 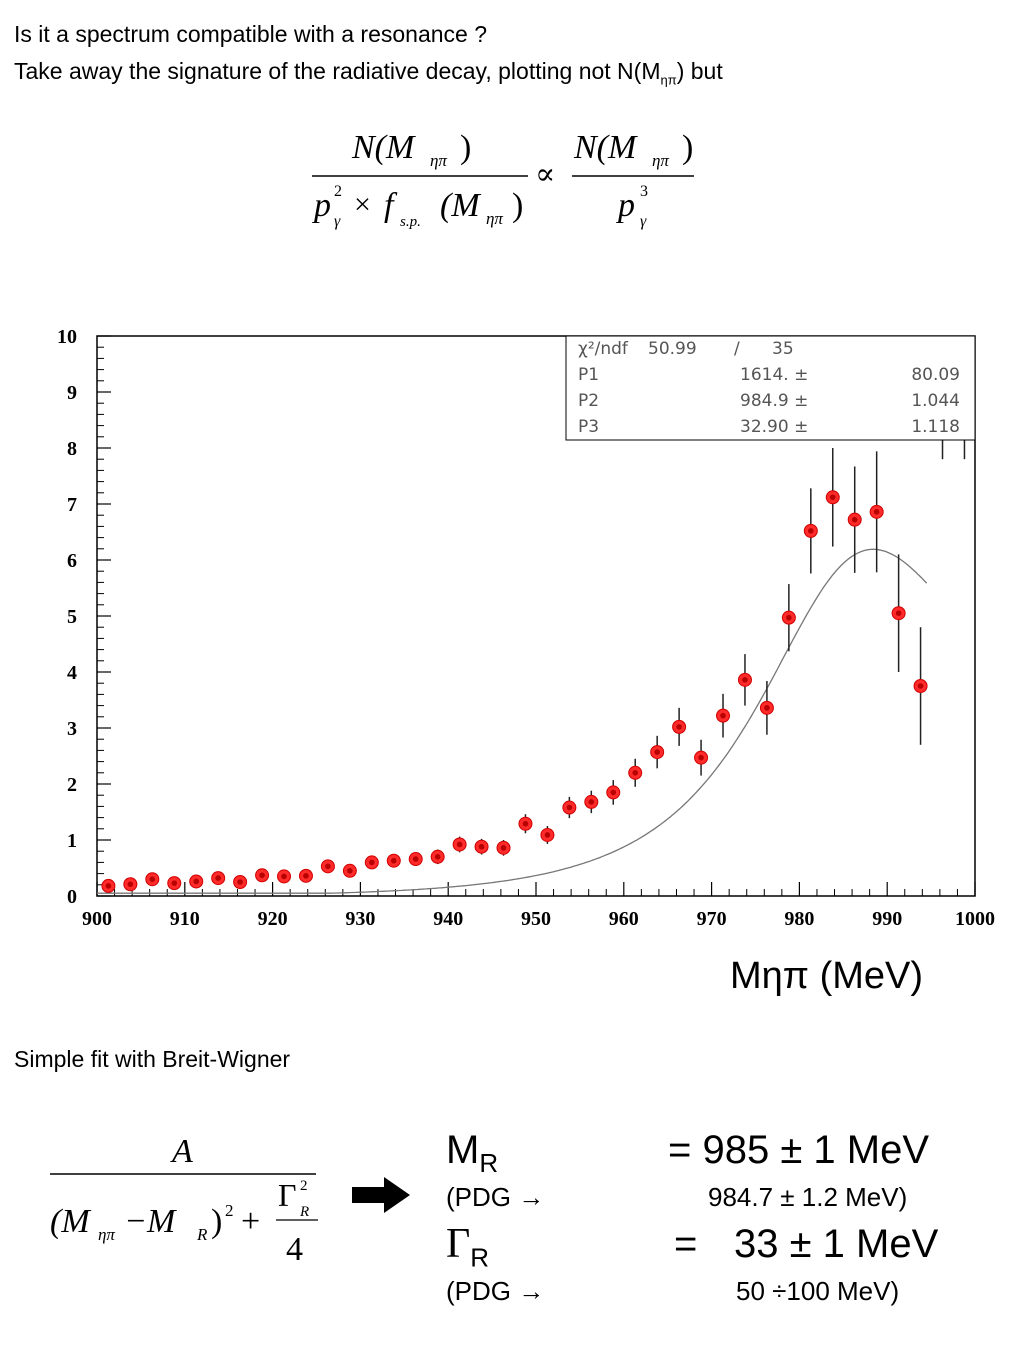 What do you see at coordinates (975, 919) in the screenshot?
I see `x-tick-label: 1000` at bounding box center [975, 919].